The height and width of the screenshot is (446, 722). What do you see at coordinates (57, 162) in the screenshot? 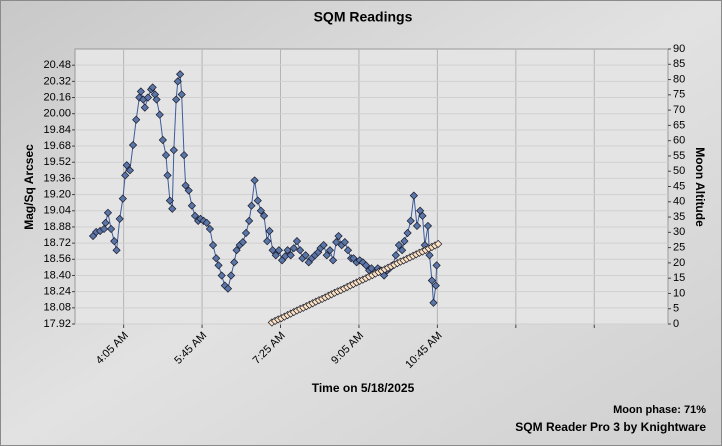
I see `y-tick-label: 19.52` at bounding box center [57, 162].